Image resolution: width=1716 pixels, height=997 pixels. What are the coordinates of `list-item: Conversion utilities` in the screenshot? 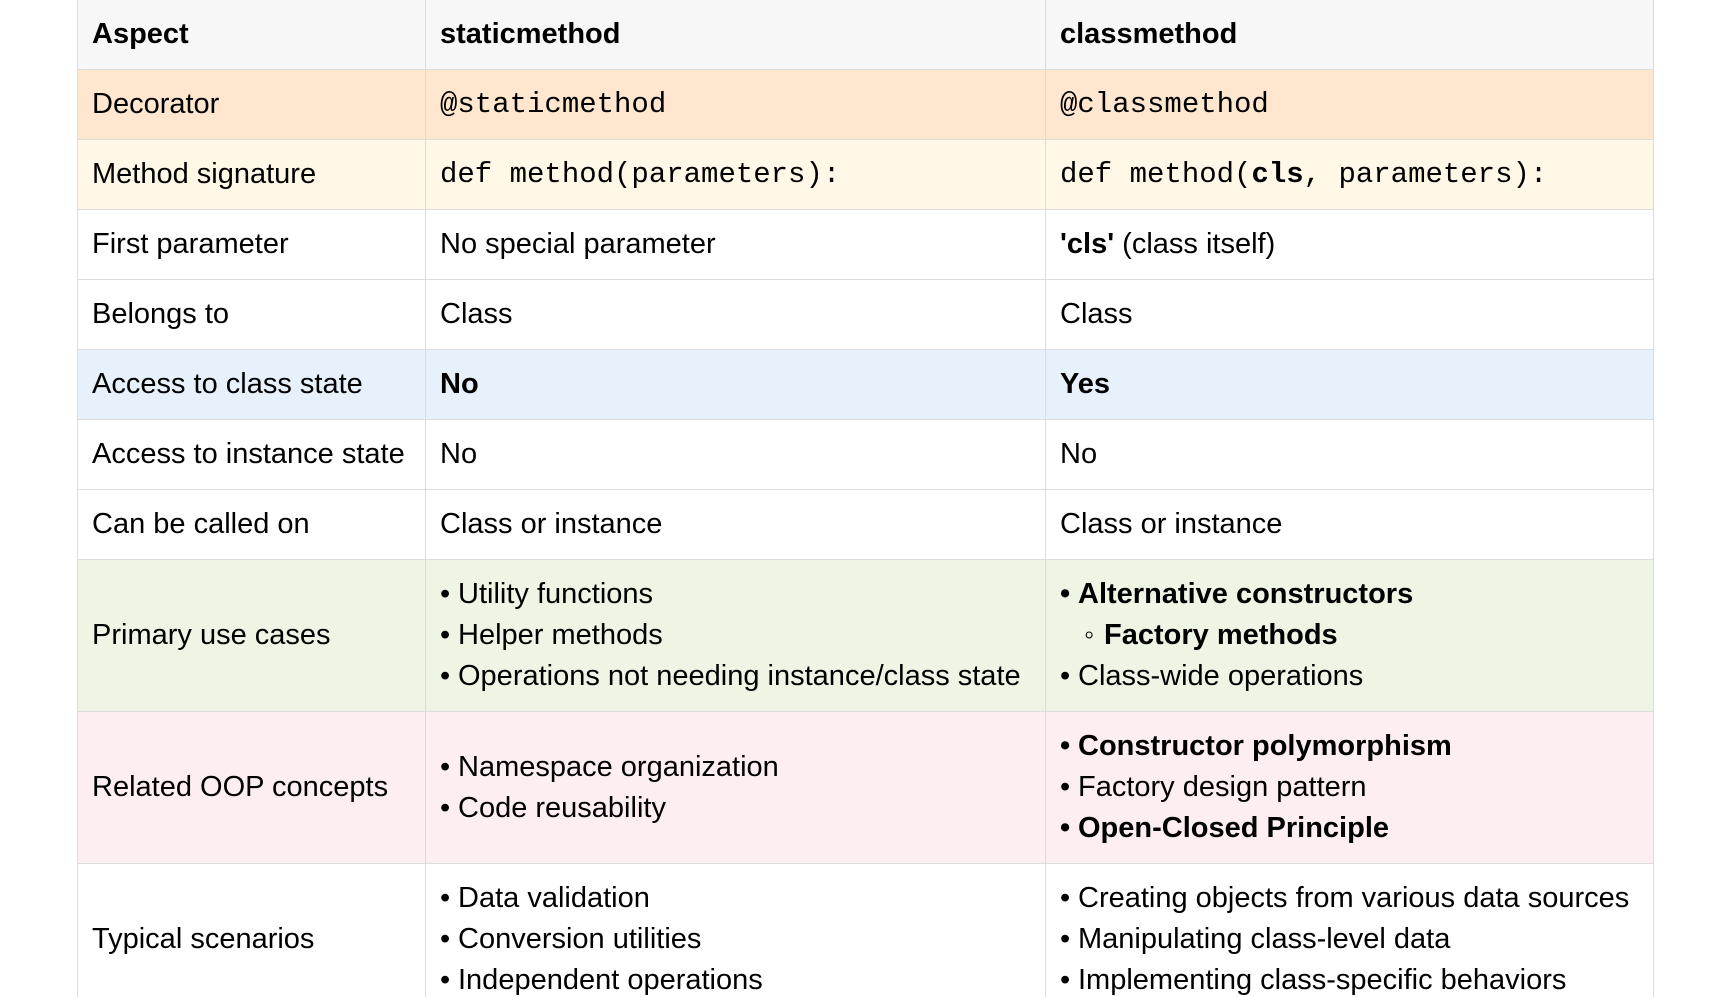 It's located at (735, 939).